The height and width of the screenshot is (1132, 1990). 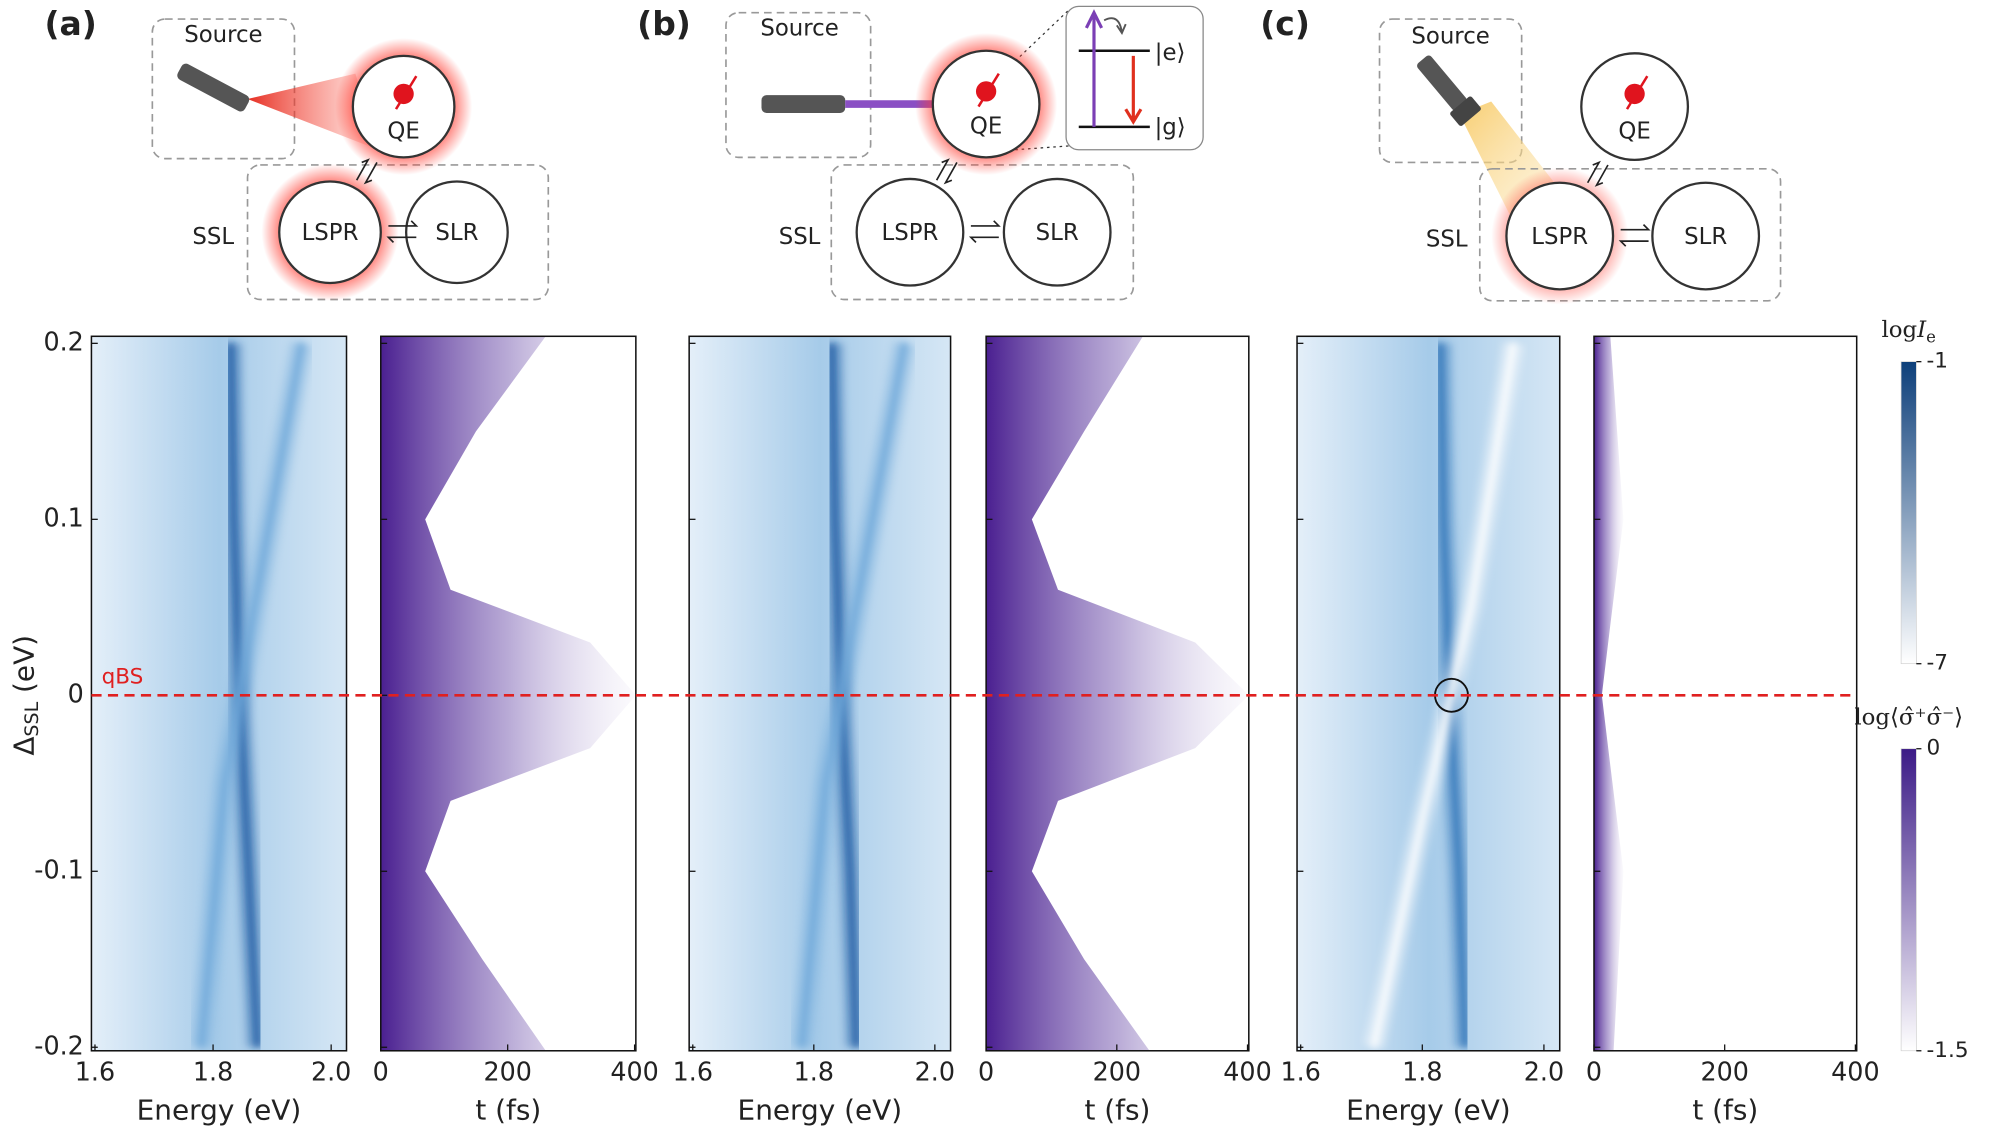 What do you see at coordinates (1937, 361) in the screenshot?
I see `cb-tick-label: -1` at bounding box center [1937, 361].